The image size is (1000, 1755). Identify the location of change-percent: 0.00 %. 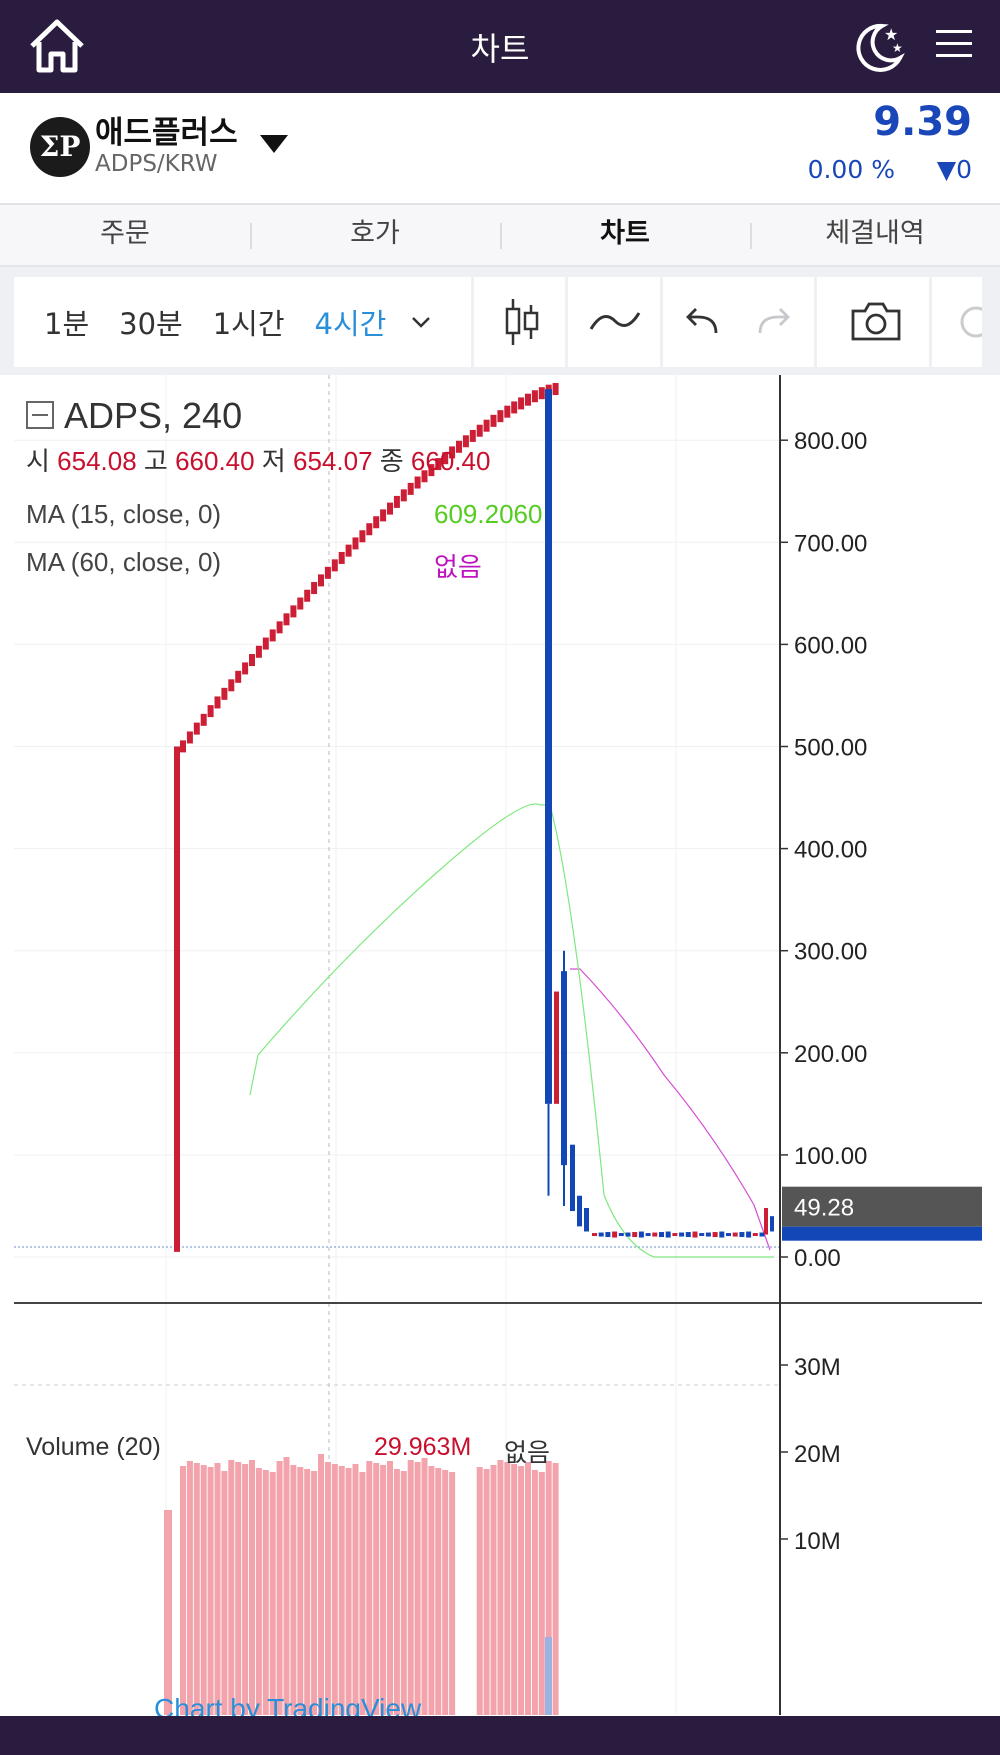
(851, 169).